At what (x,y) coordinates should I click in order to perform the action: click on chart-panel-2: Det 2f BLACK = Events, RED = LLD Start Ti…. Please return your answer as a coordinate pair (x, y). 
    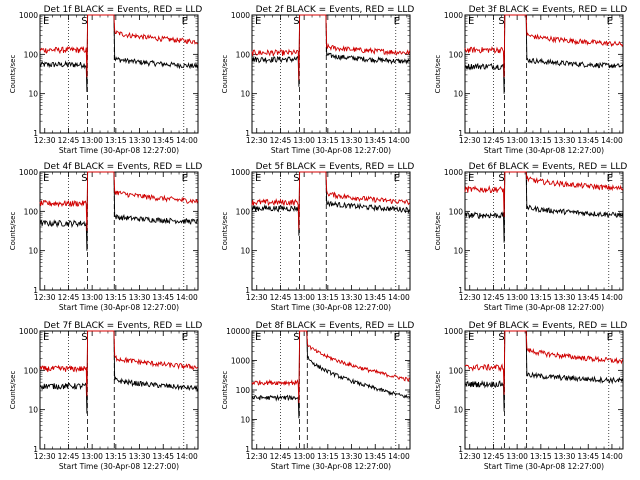
    Looking at the image, I should click on (317, 80).